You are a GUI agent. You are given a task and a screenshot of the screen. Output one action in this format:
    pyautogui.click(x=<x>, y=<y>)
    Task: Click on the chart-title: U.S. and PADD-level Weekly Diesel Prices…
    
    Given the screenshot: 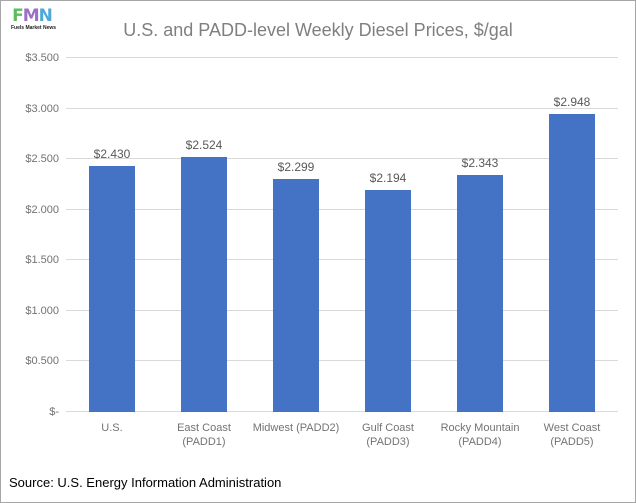 What is the action you would take?
    pyautogui.click(x=318, y=30)
    